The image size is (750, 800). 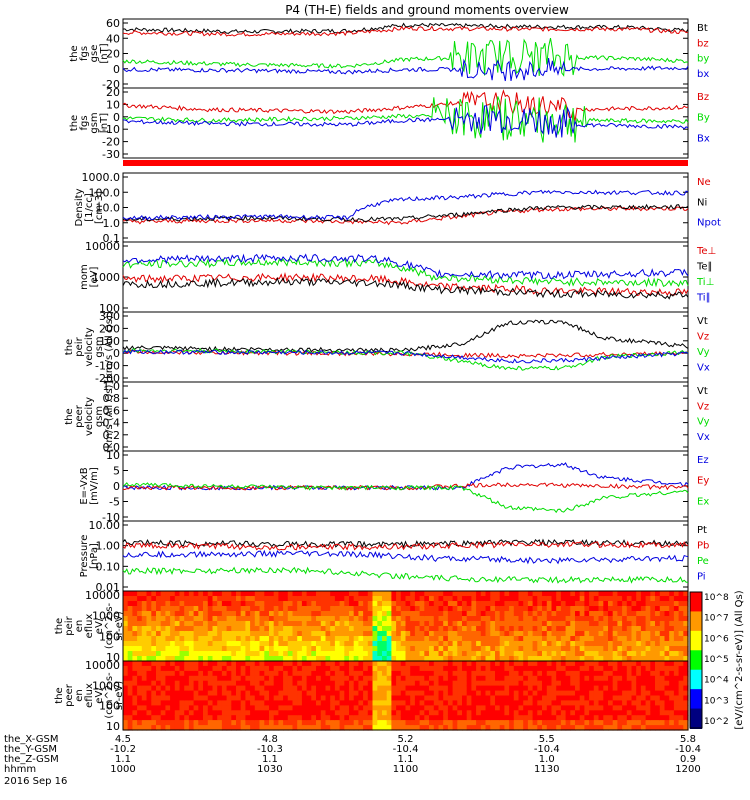 I want to click on y-tick-label: -10, so click(x=111, y=517).